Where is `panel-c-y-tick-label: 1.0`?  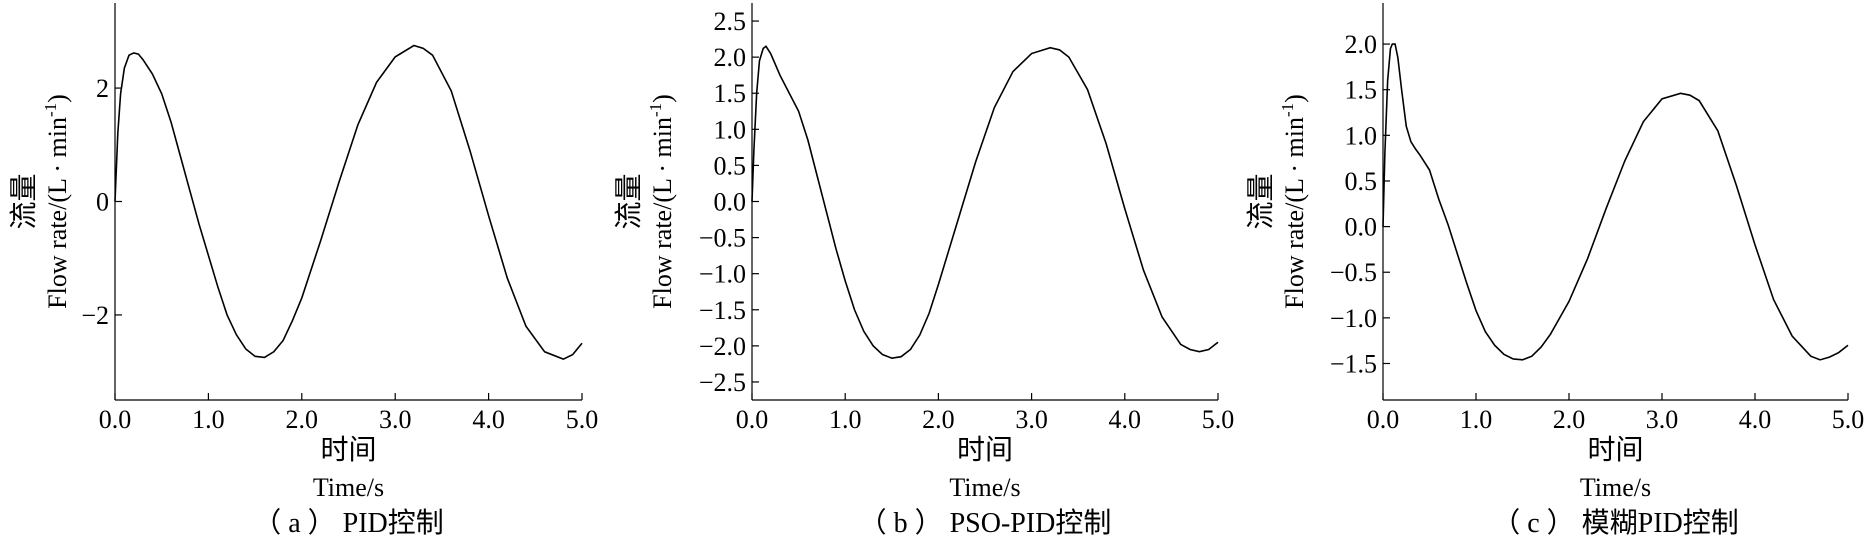
panel-c-y-tick-label: 1.0 is located at coordinates (1361, 135).